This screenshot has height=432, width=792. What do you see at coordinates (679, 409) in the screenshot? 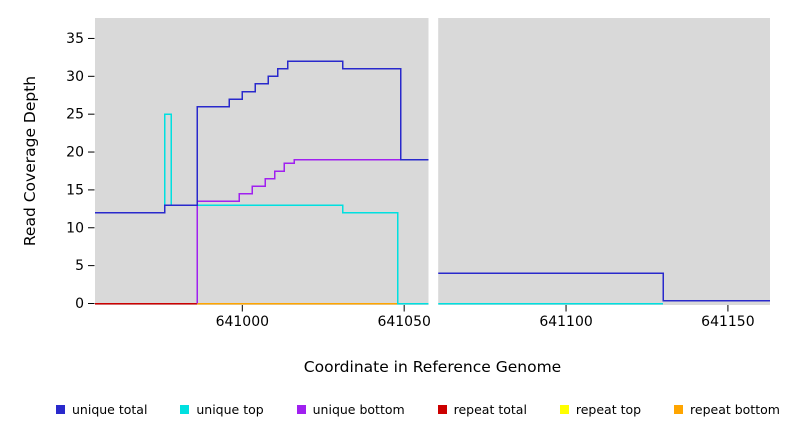
I see `legend-swatch-repeat-bottom` at bounding box center [679, 409].